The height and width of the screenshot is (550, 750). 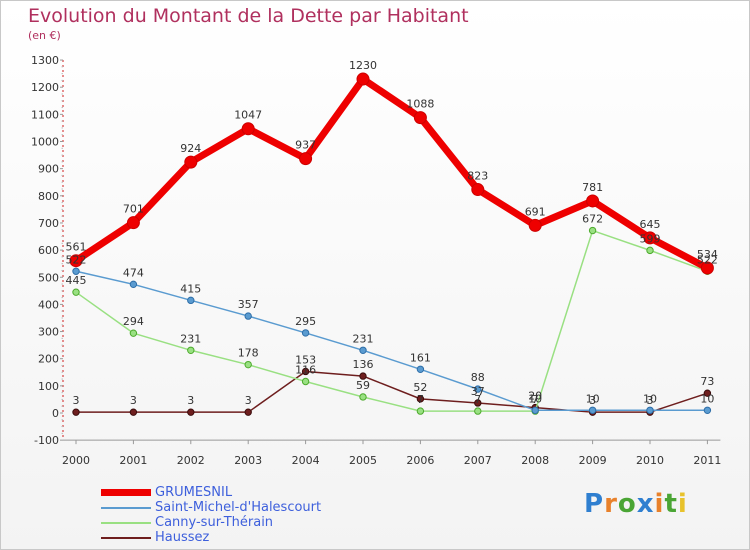 I want to click on y-tick-label: 100, so click(x=48, y=386).